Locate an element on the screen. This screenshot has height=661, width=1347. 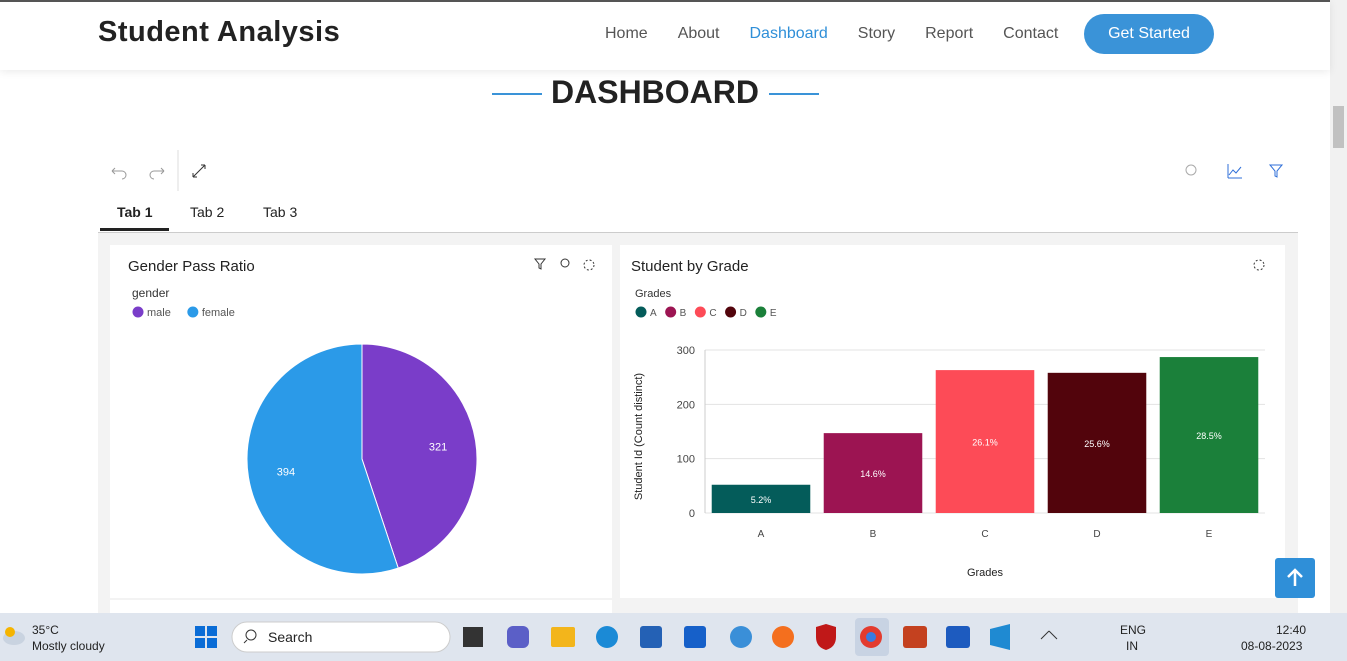
section-title: DASHBOARD is located at coordinates (655, 92).